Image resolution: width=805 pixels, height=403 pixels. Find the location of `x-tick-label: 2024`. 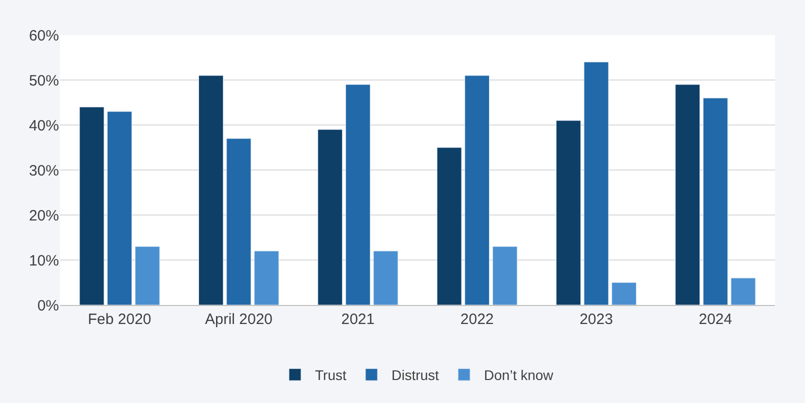

x-tick-label: 2024 is located at coordinates (715, 319).